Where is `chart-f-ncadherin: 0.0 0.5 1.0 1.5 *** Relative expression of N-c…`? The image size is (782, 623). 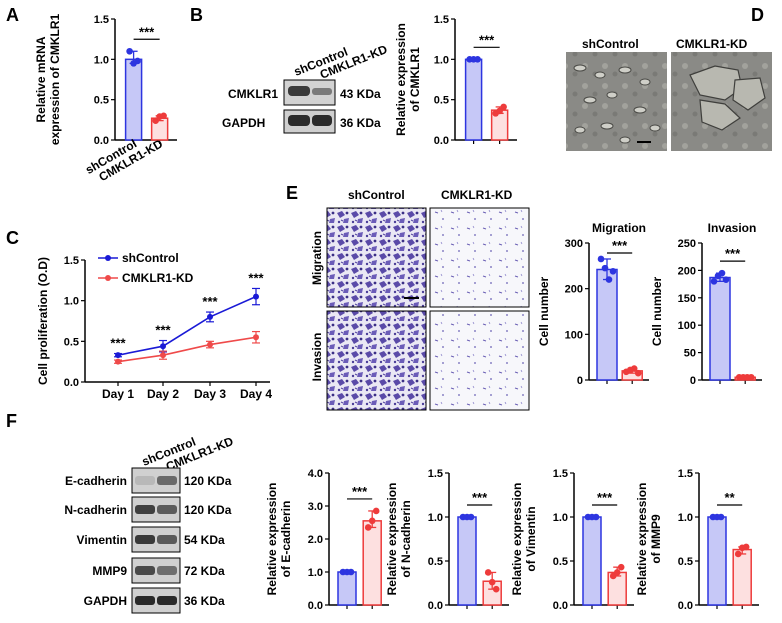
chart-f-ncadherin: 0.0 0.5 1.0 1.5 *** Relative expression of N-c… is located at coordinates (447, 540).